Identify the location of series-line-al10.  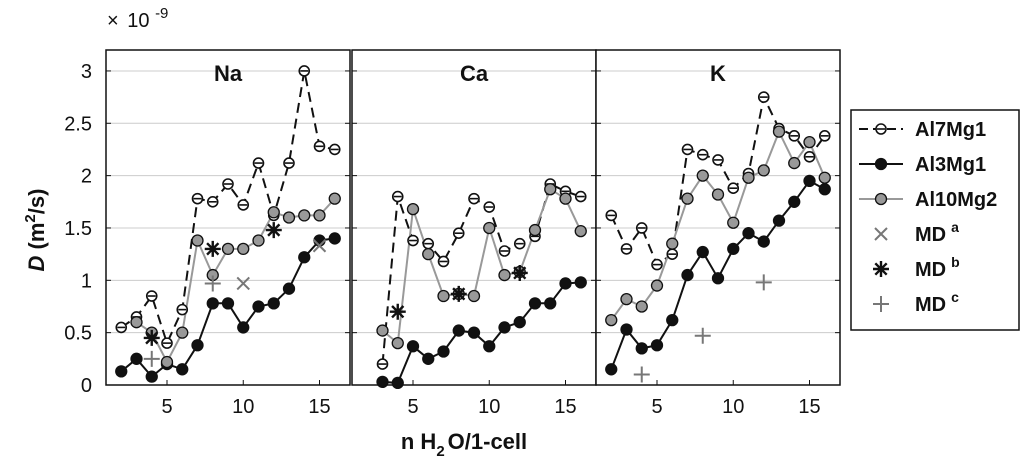
(481, 266).